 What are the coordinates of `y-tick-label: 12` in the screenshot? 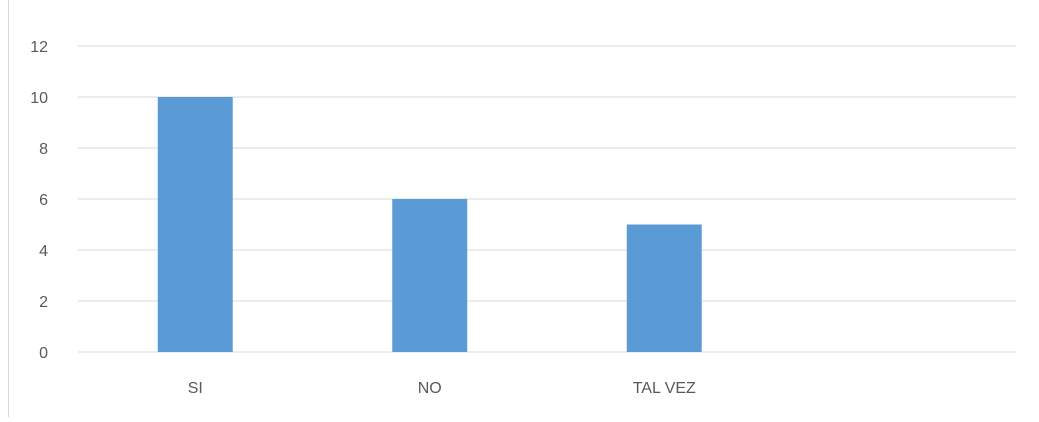 It's located at (39, 47).